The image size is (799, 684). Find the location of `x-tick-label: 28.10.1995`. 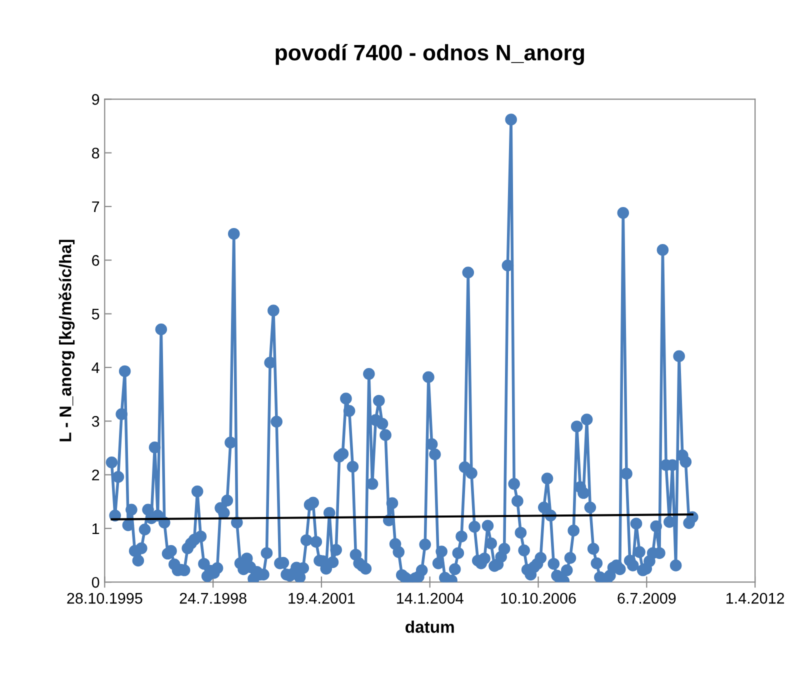

x-tick-label: 28.10.1995 is located at coordinates (104, 598).